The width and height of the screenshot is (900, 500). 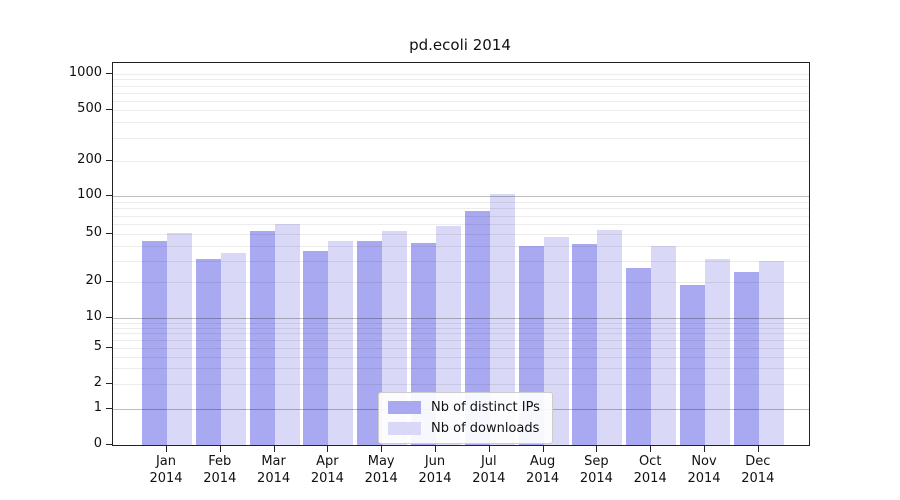 I want to click on bar-dec-downloads, so click(x=771, y=352).